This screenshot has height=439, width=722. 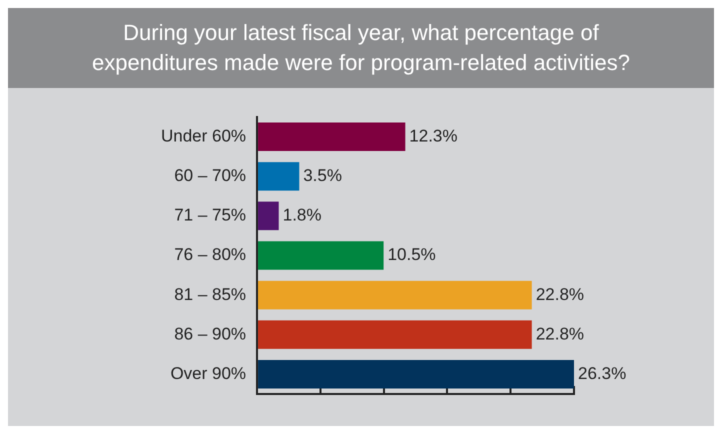 What do you see at coordinates (210, 294) in the screenshot?
I see `y-tick-label: 81 – 85%` at bounding box center [210, 294].